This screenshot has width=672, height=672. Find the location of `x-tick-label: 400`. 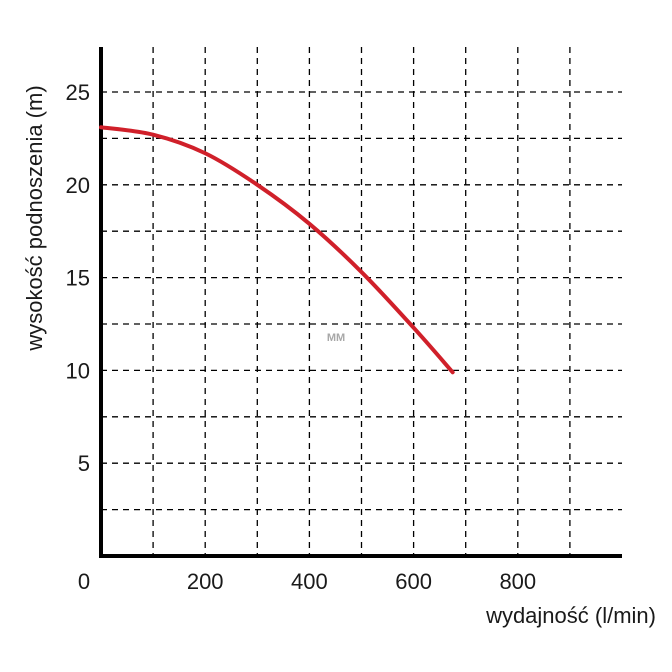

x-tick-label: 400 is located at coordinates (309, 581).